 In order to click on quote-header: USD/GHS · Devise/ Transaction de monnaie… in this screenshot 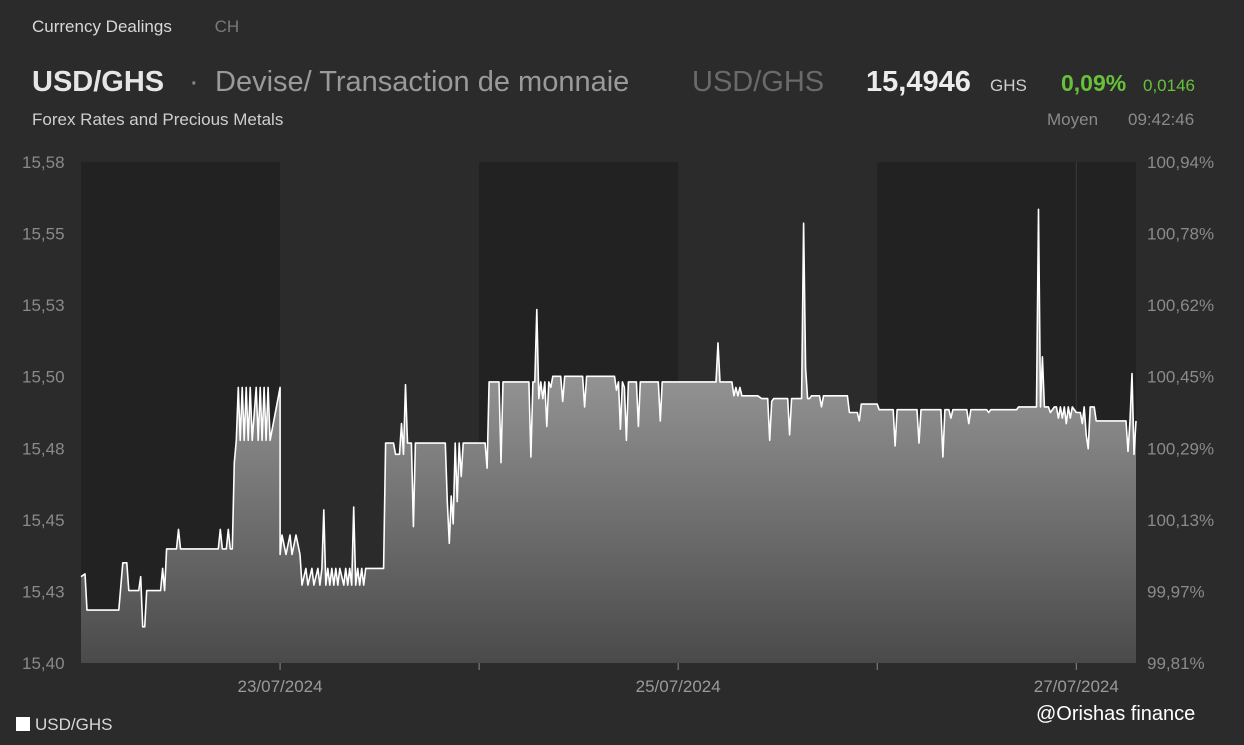, I will do `click(618, 84)`.